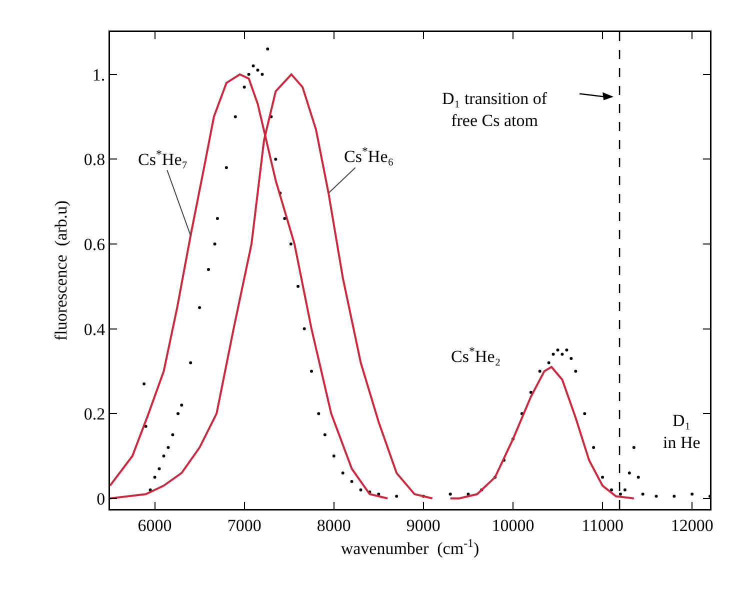 Image resolution: width=738 pixels, height=597 pixels. What do you see at coordinates (101, 498) in the screenshot?
I see `y-tick-label: 0` at bounding box center [101, 498].